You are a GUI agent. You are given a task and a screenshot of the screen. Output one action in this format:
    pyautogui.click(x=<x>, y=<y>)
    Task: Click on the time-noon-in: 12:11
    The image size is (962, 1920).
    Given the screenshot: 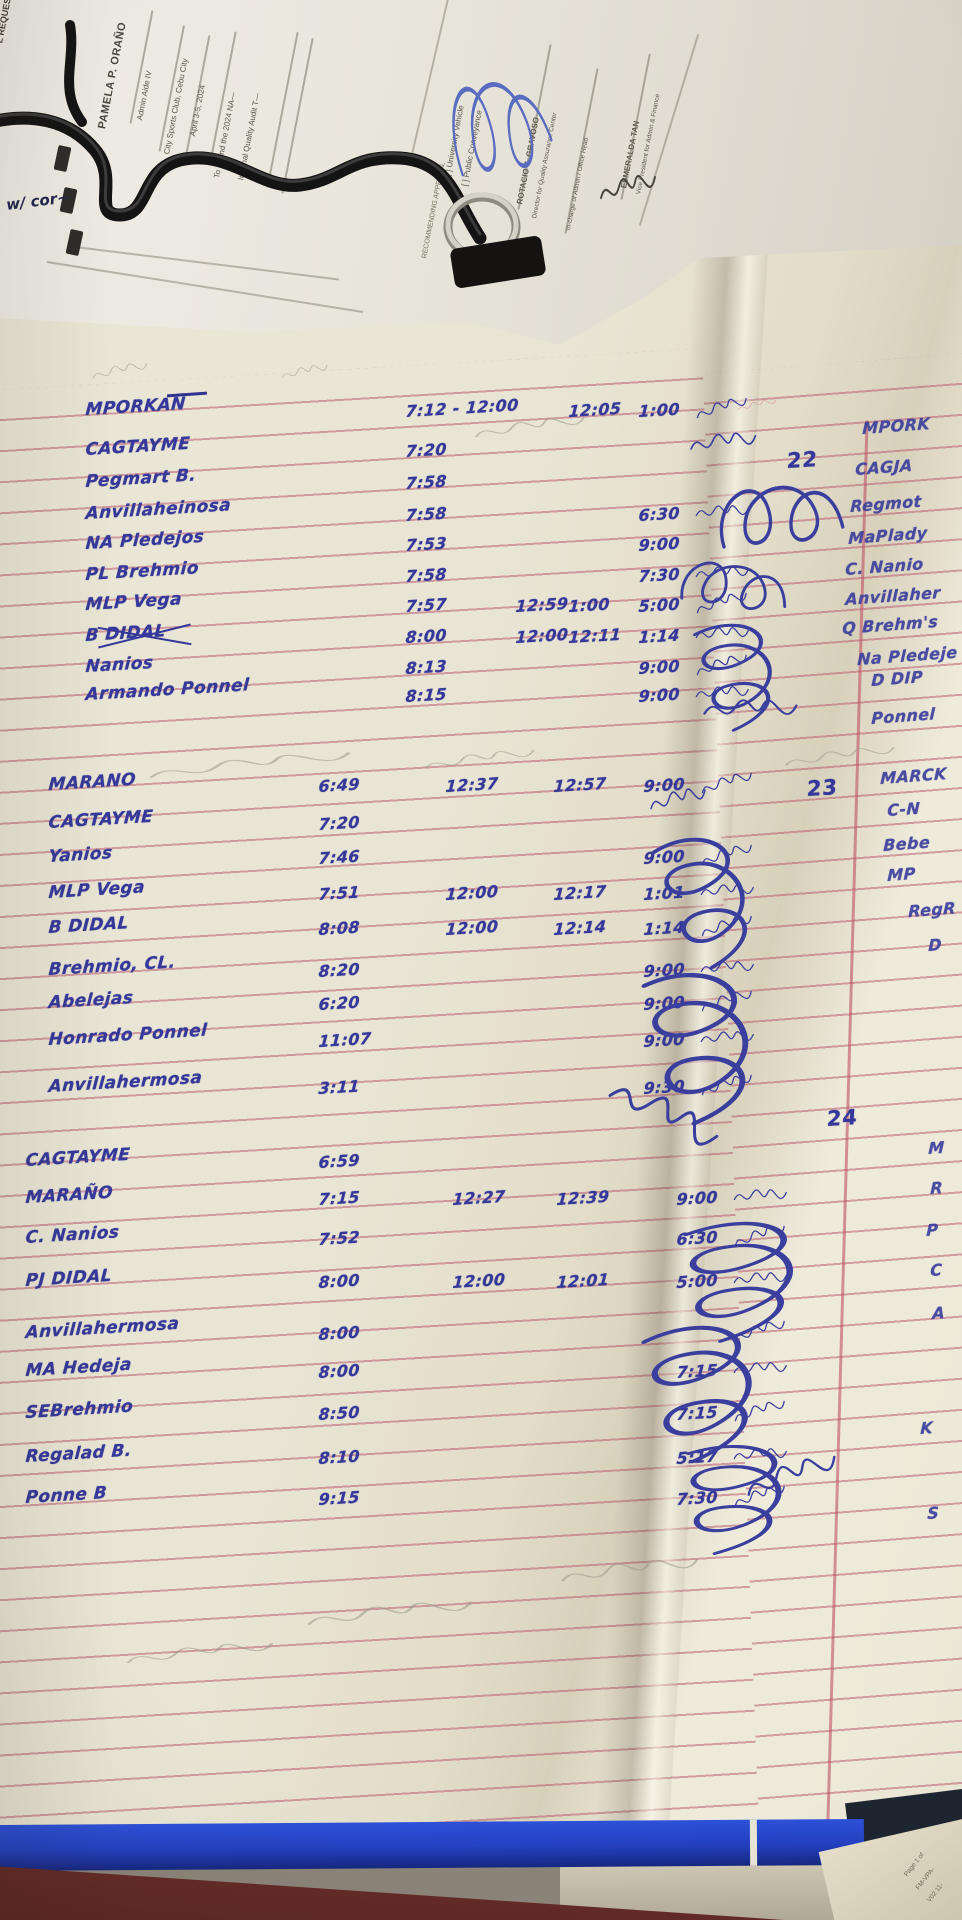 What is the action you would take?
    pyautogui.click(x=595, y=636)
    